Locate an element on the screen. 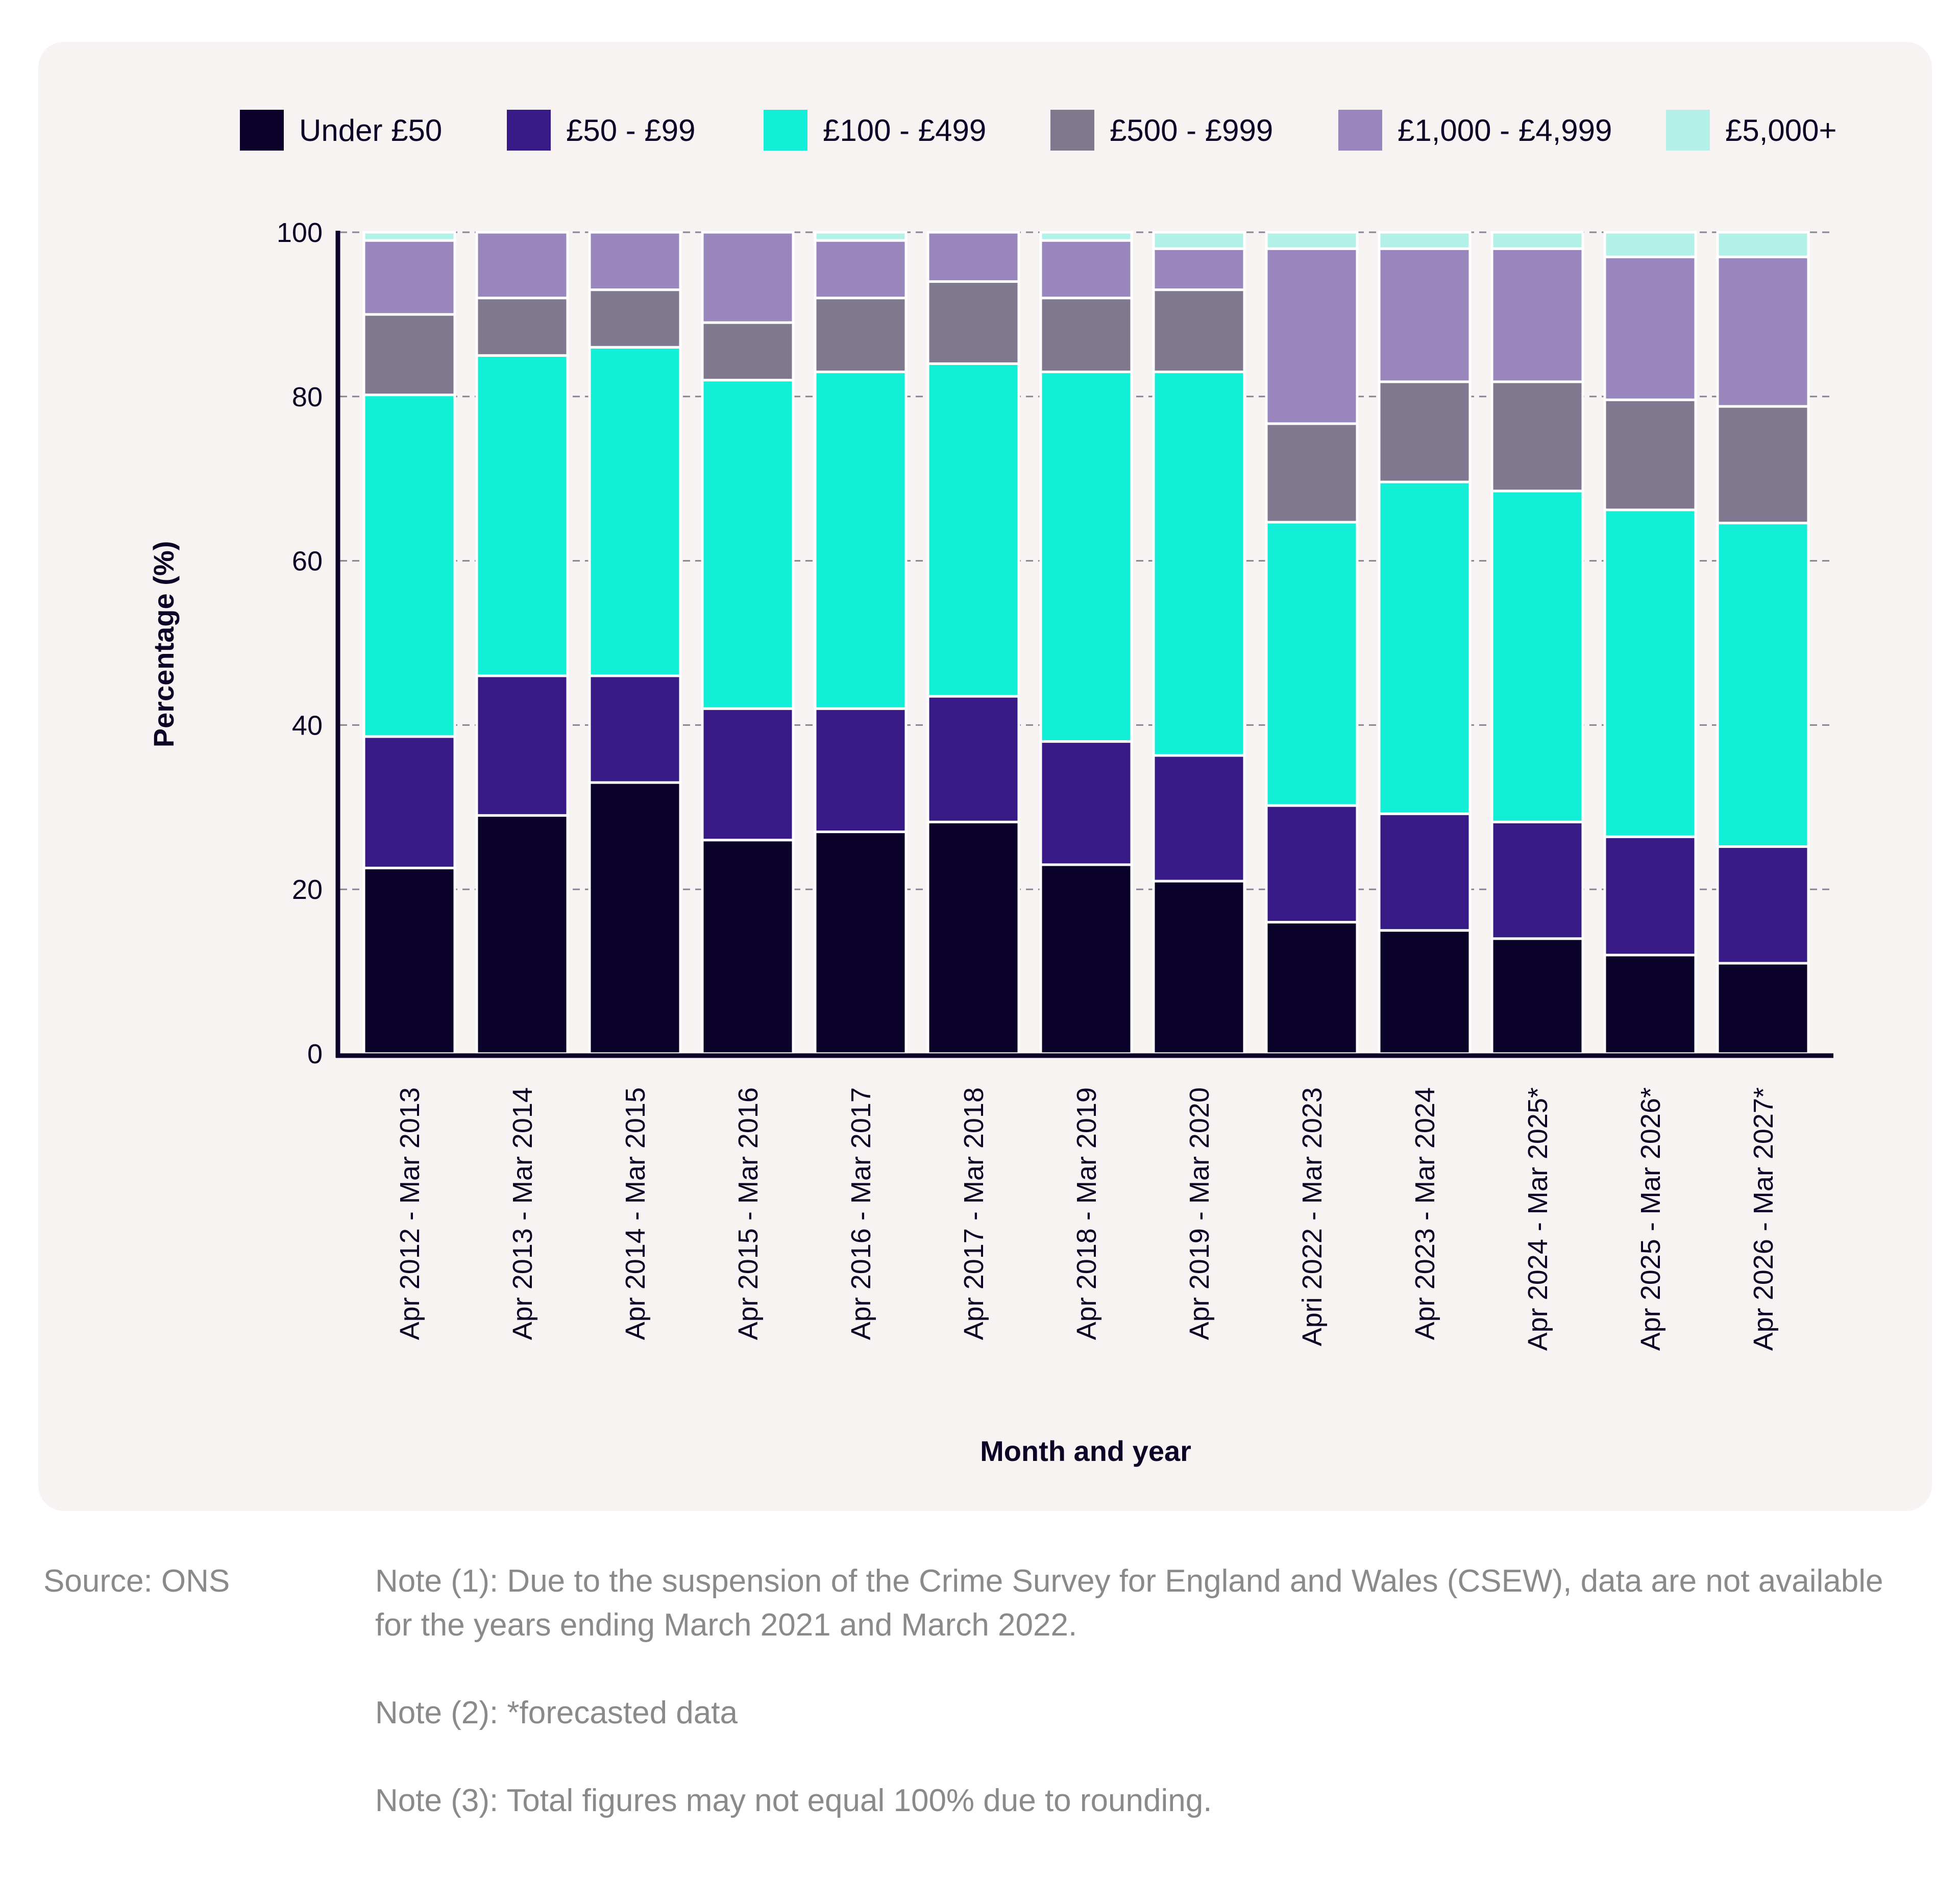 Image resolution: width=1960 pixels, height=1879 pixels. note-2: Note (2): *forecasted data is located at coordinates (556, 1712).